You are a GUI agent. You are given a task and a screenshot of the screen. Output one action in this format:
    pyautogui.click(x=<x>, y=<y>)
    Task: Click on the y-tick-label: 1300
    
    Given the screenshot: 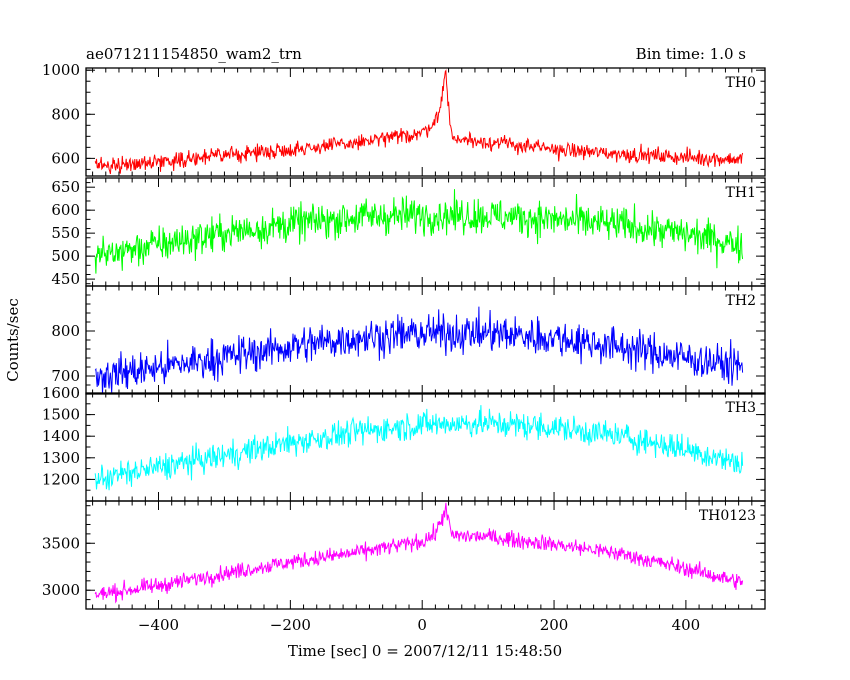 What is the action you would take?
    pyautogui.click(x=61, y=458)
    